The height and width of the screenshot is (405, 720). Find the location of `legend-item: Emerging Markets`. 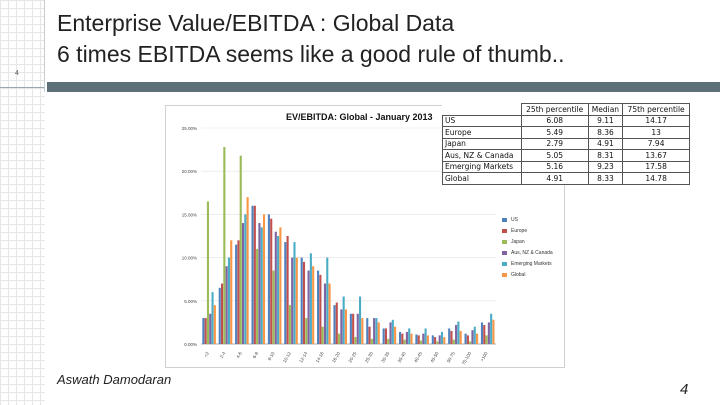

legend-item: Emerging Markets is located at coordinates (527, 263).